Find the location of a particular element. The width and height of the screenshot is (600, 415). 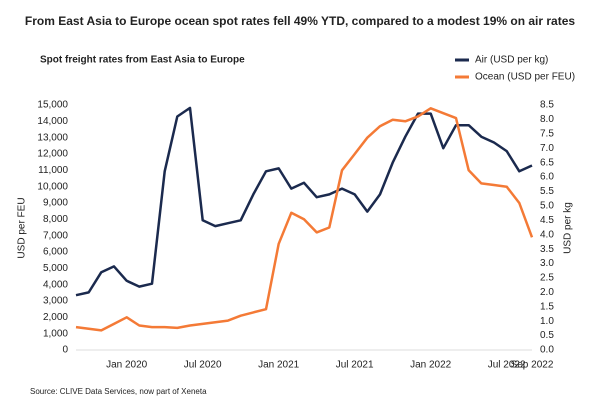

y2-tick-label: 5.0 is located at coordinates (547, 206).